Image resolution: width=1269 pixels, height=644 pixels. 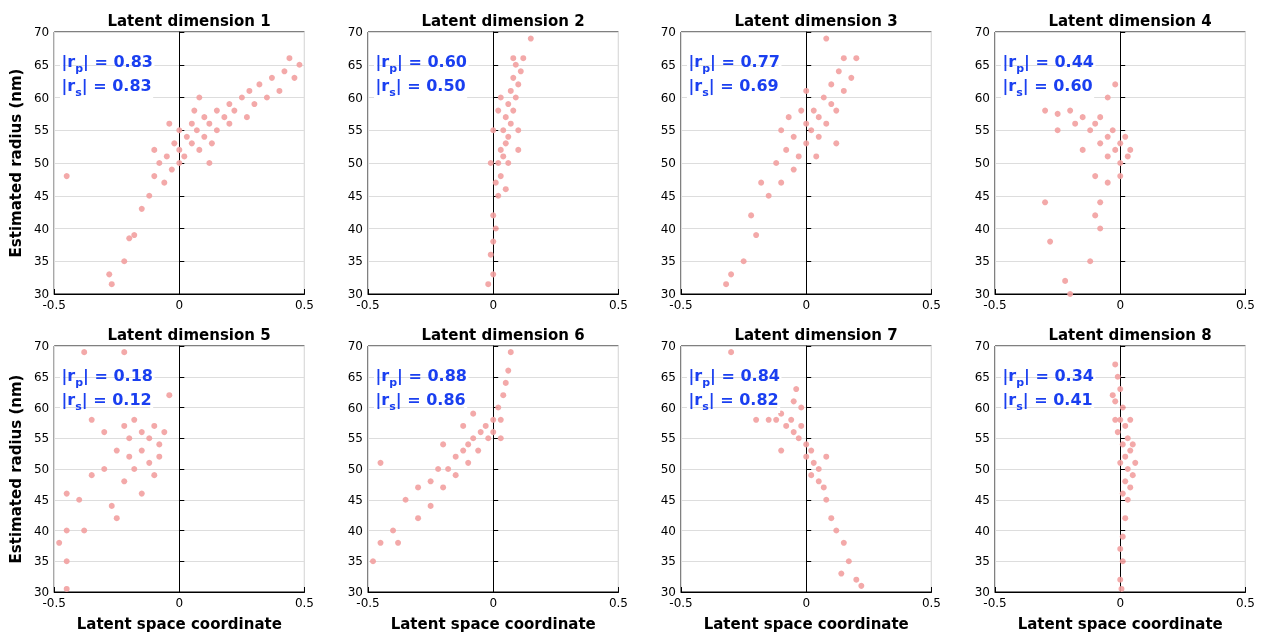 I want to click on y-tick-label: 30, so click(x=982, y=294).